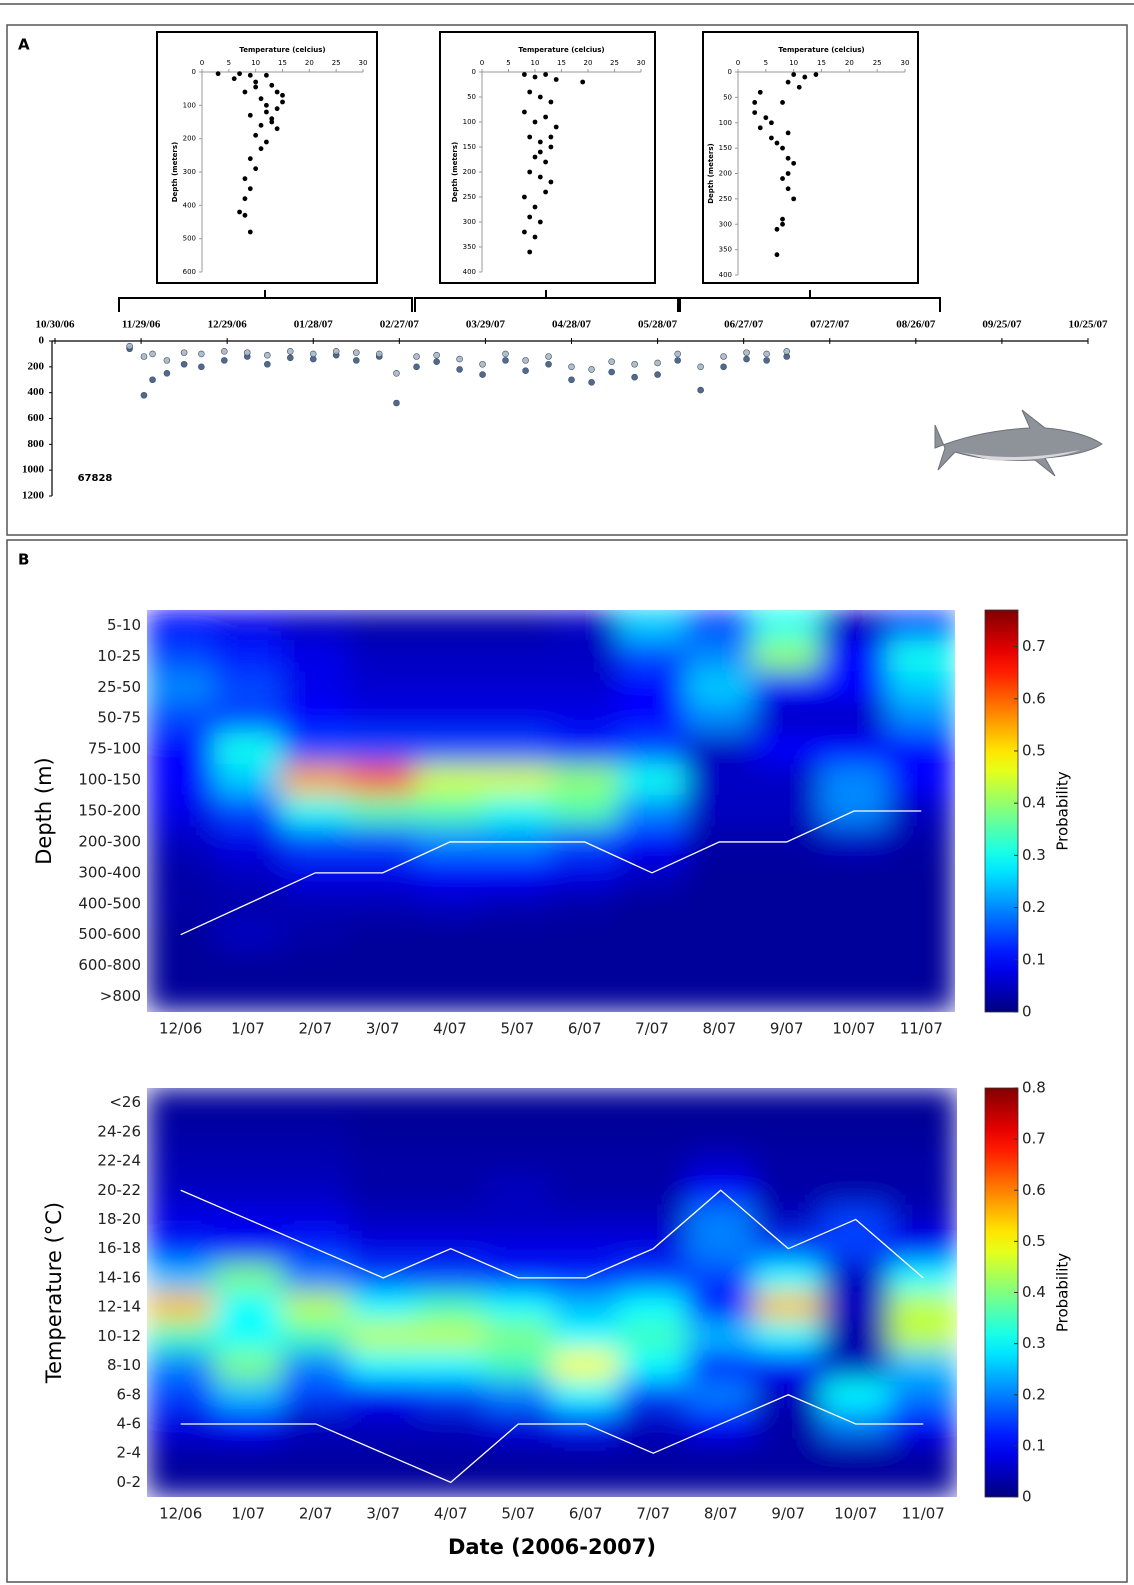  What do you see at coordinates (33, 496) in the screenshot?
I see `y-tick-label: 1200` at bounding box center [33, 496].